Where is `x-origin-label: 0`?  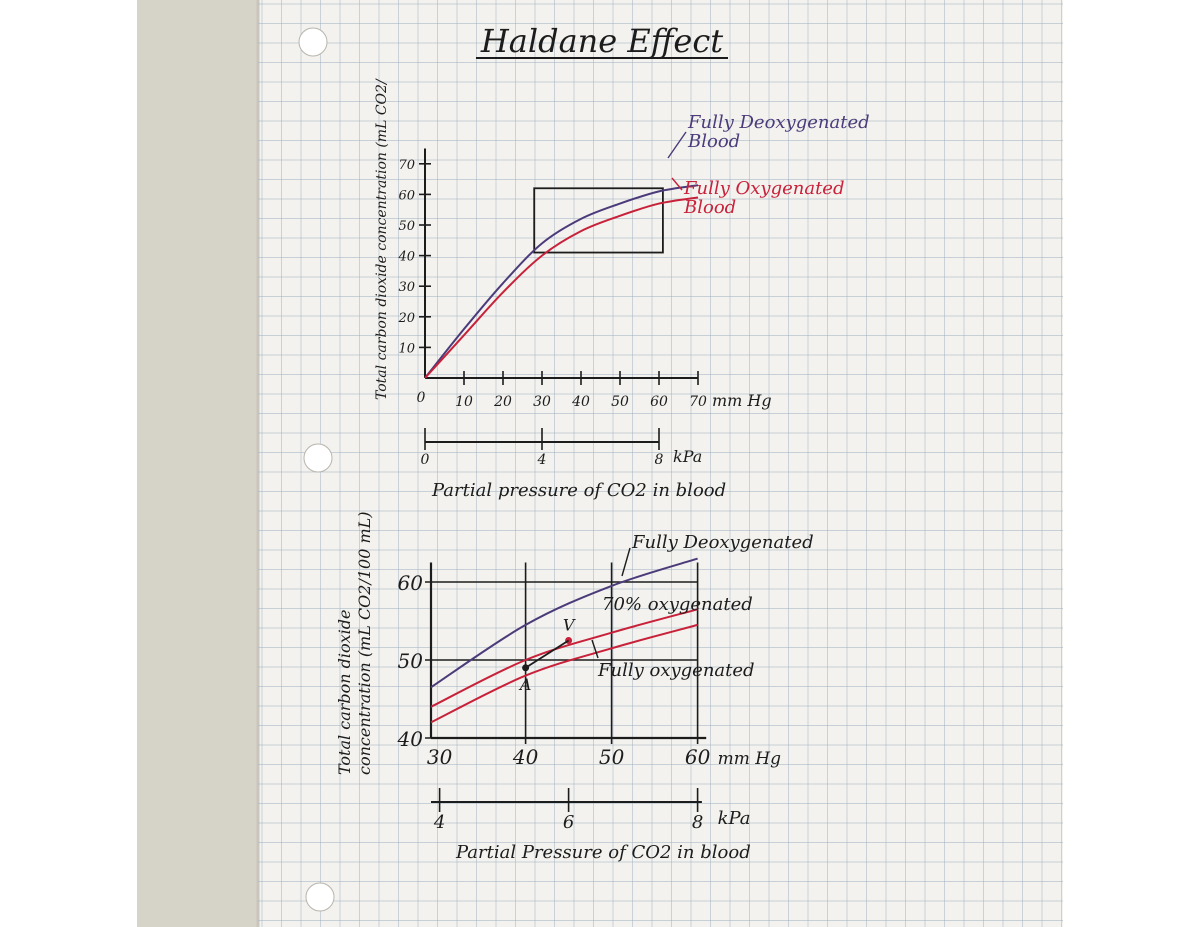
x-origin-label: 0 is located at coordinates (421, 398).